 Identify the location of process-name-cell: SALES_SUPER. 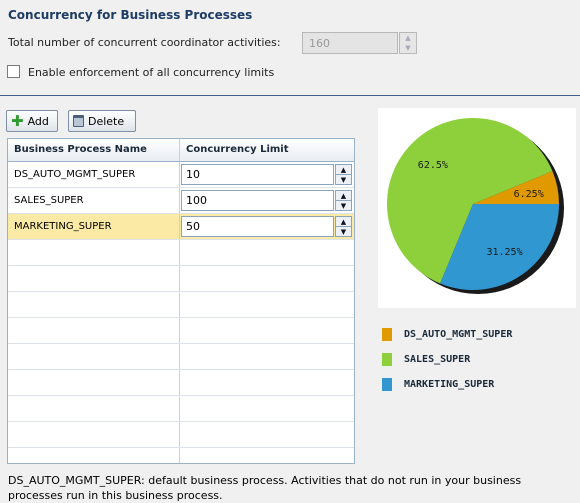
(94, 200).